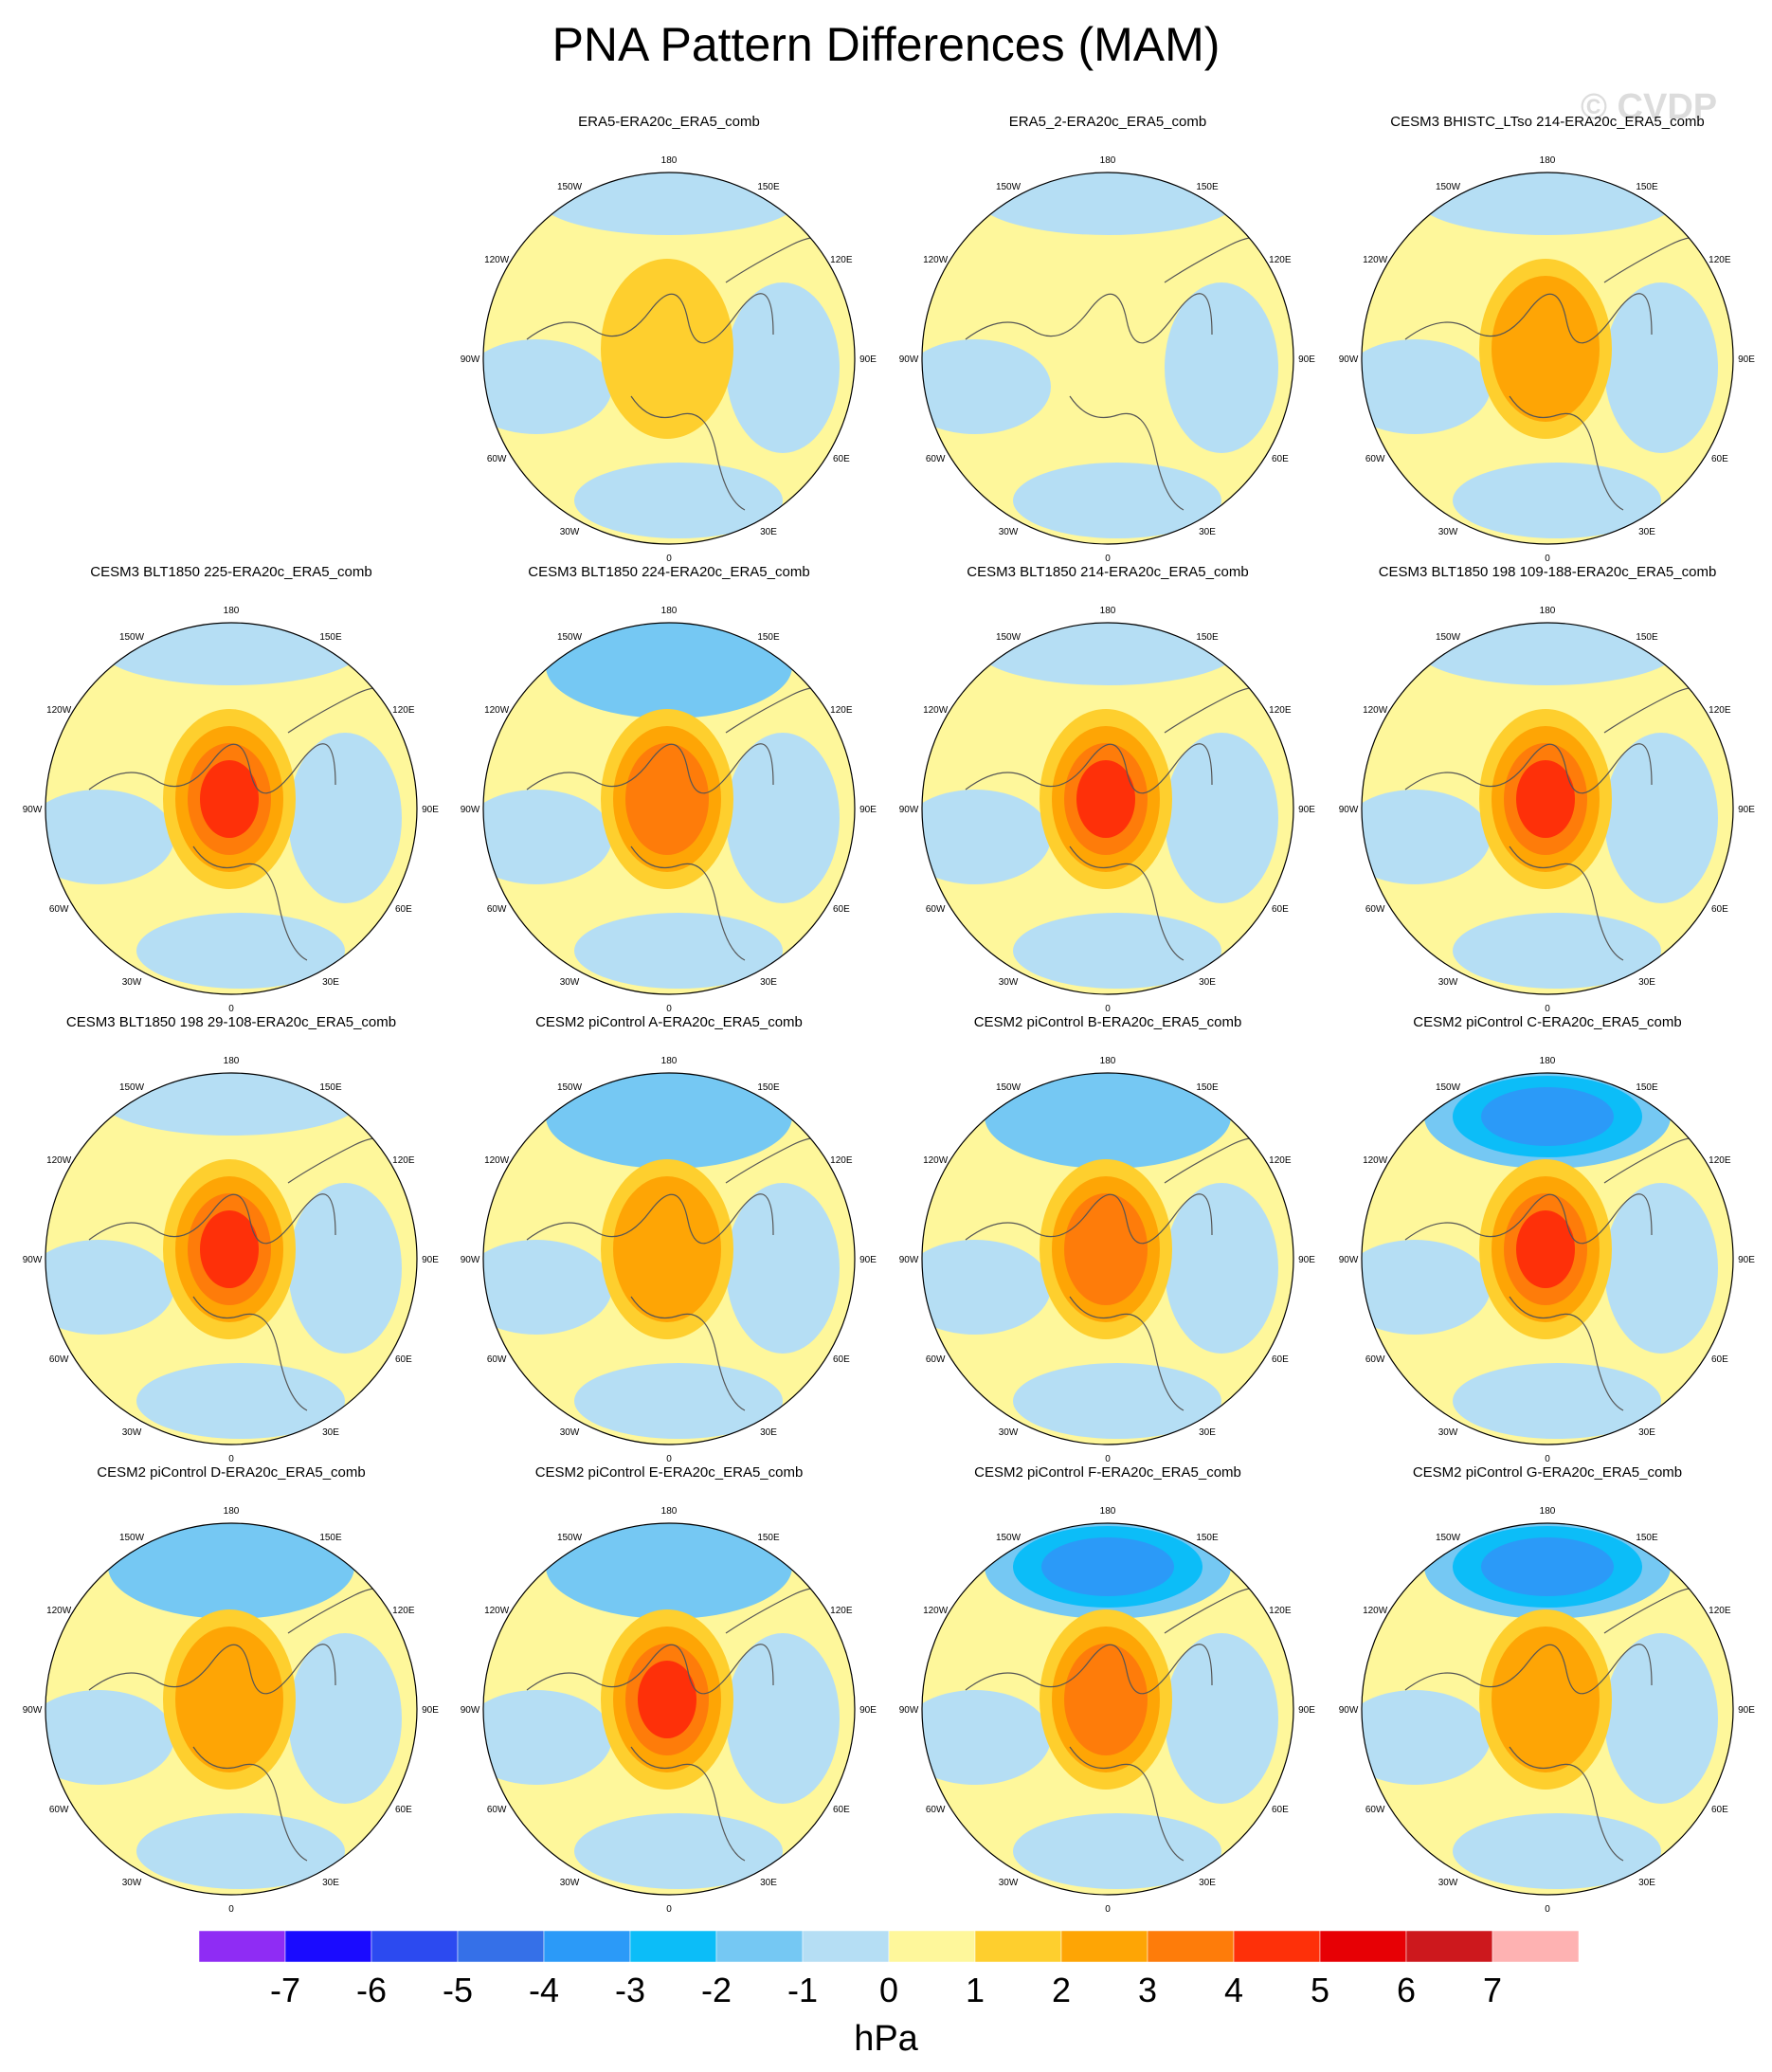 The width and height of the screenshot is (1772, 2072). Describe the element at coordinates (1107, 122) in the screenshot. I see `panel-title: ERA5_2-ERA20c_ERA5_comb` at that location.